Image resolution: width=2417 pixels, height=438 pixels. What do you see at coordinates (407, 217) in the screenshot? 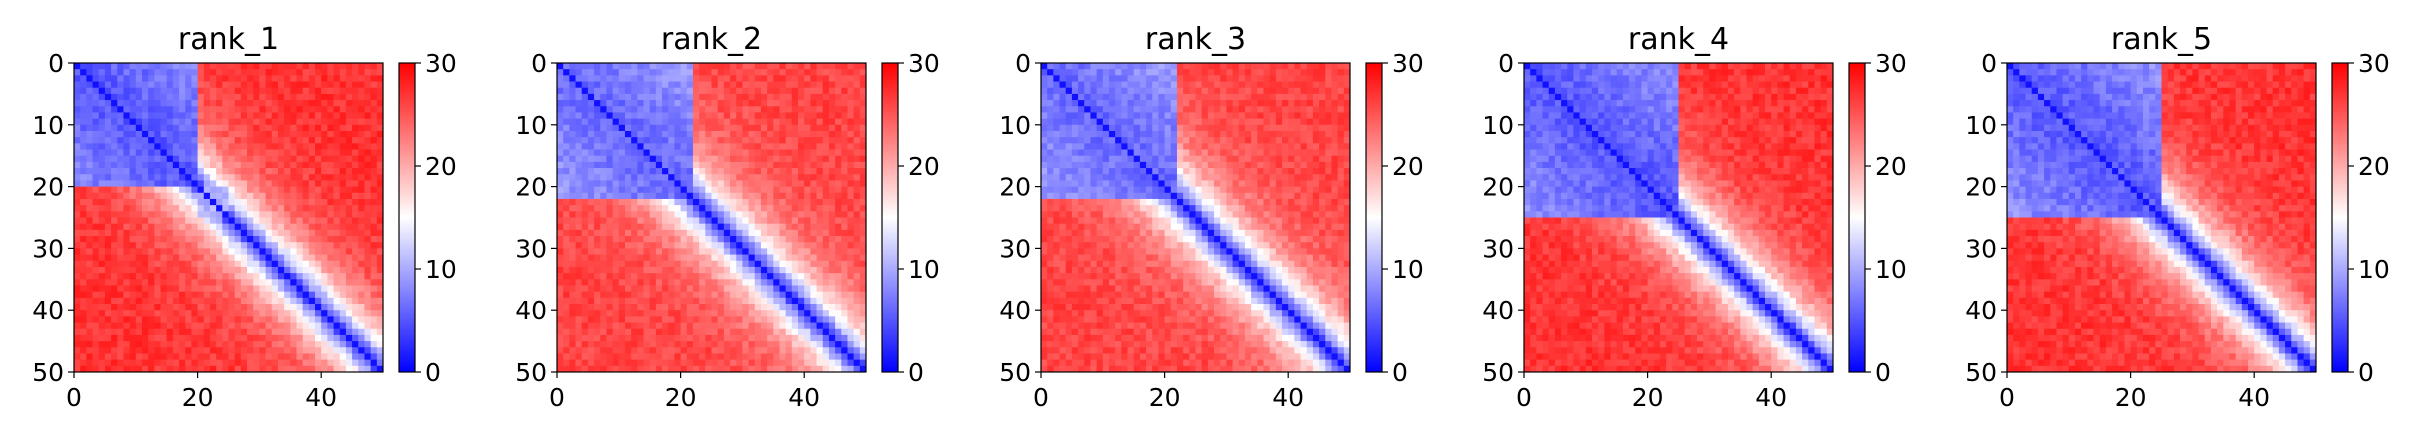
I see `colorbar` at bounding box center [407, 217].